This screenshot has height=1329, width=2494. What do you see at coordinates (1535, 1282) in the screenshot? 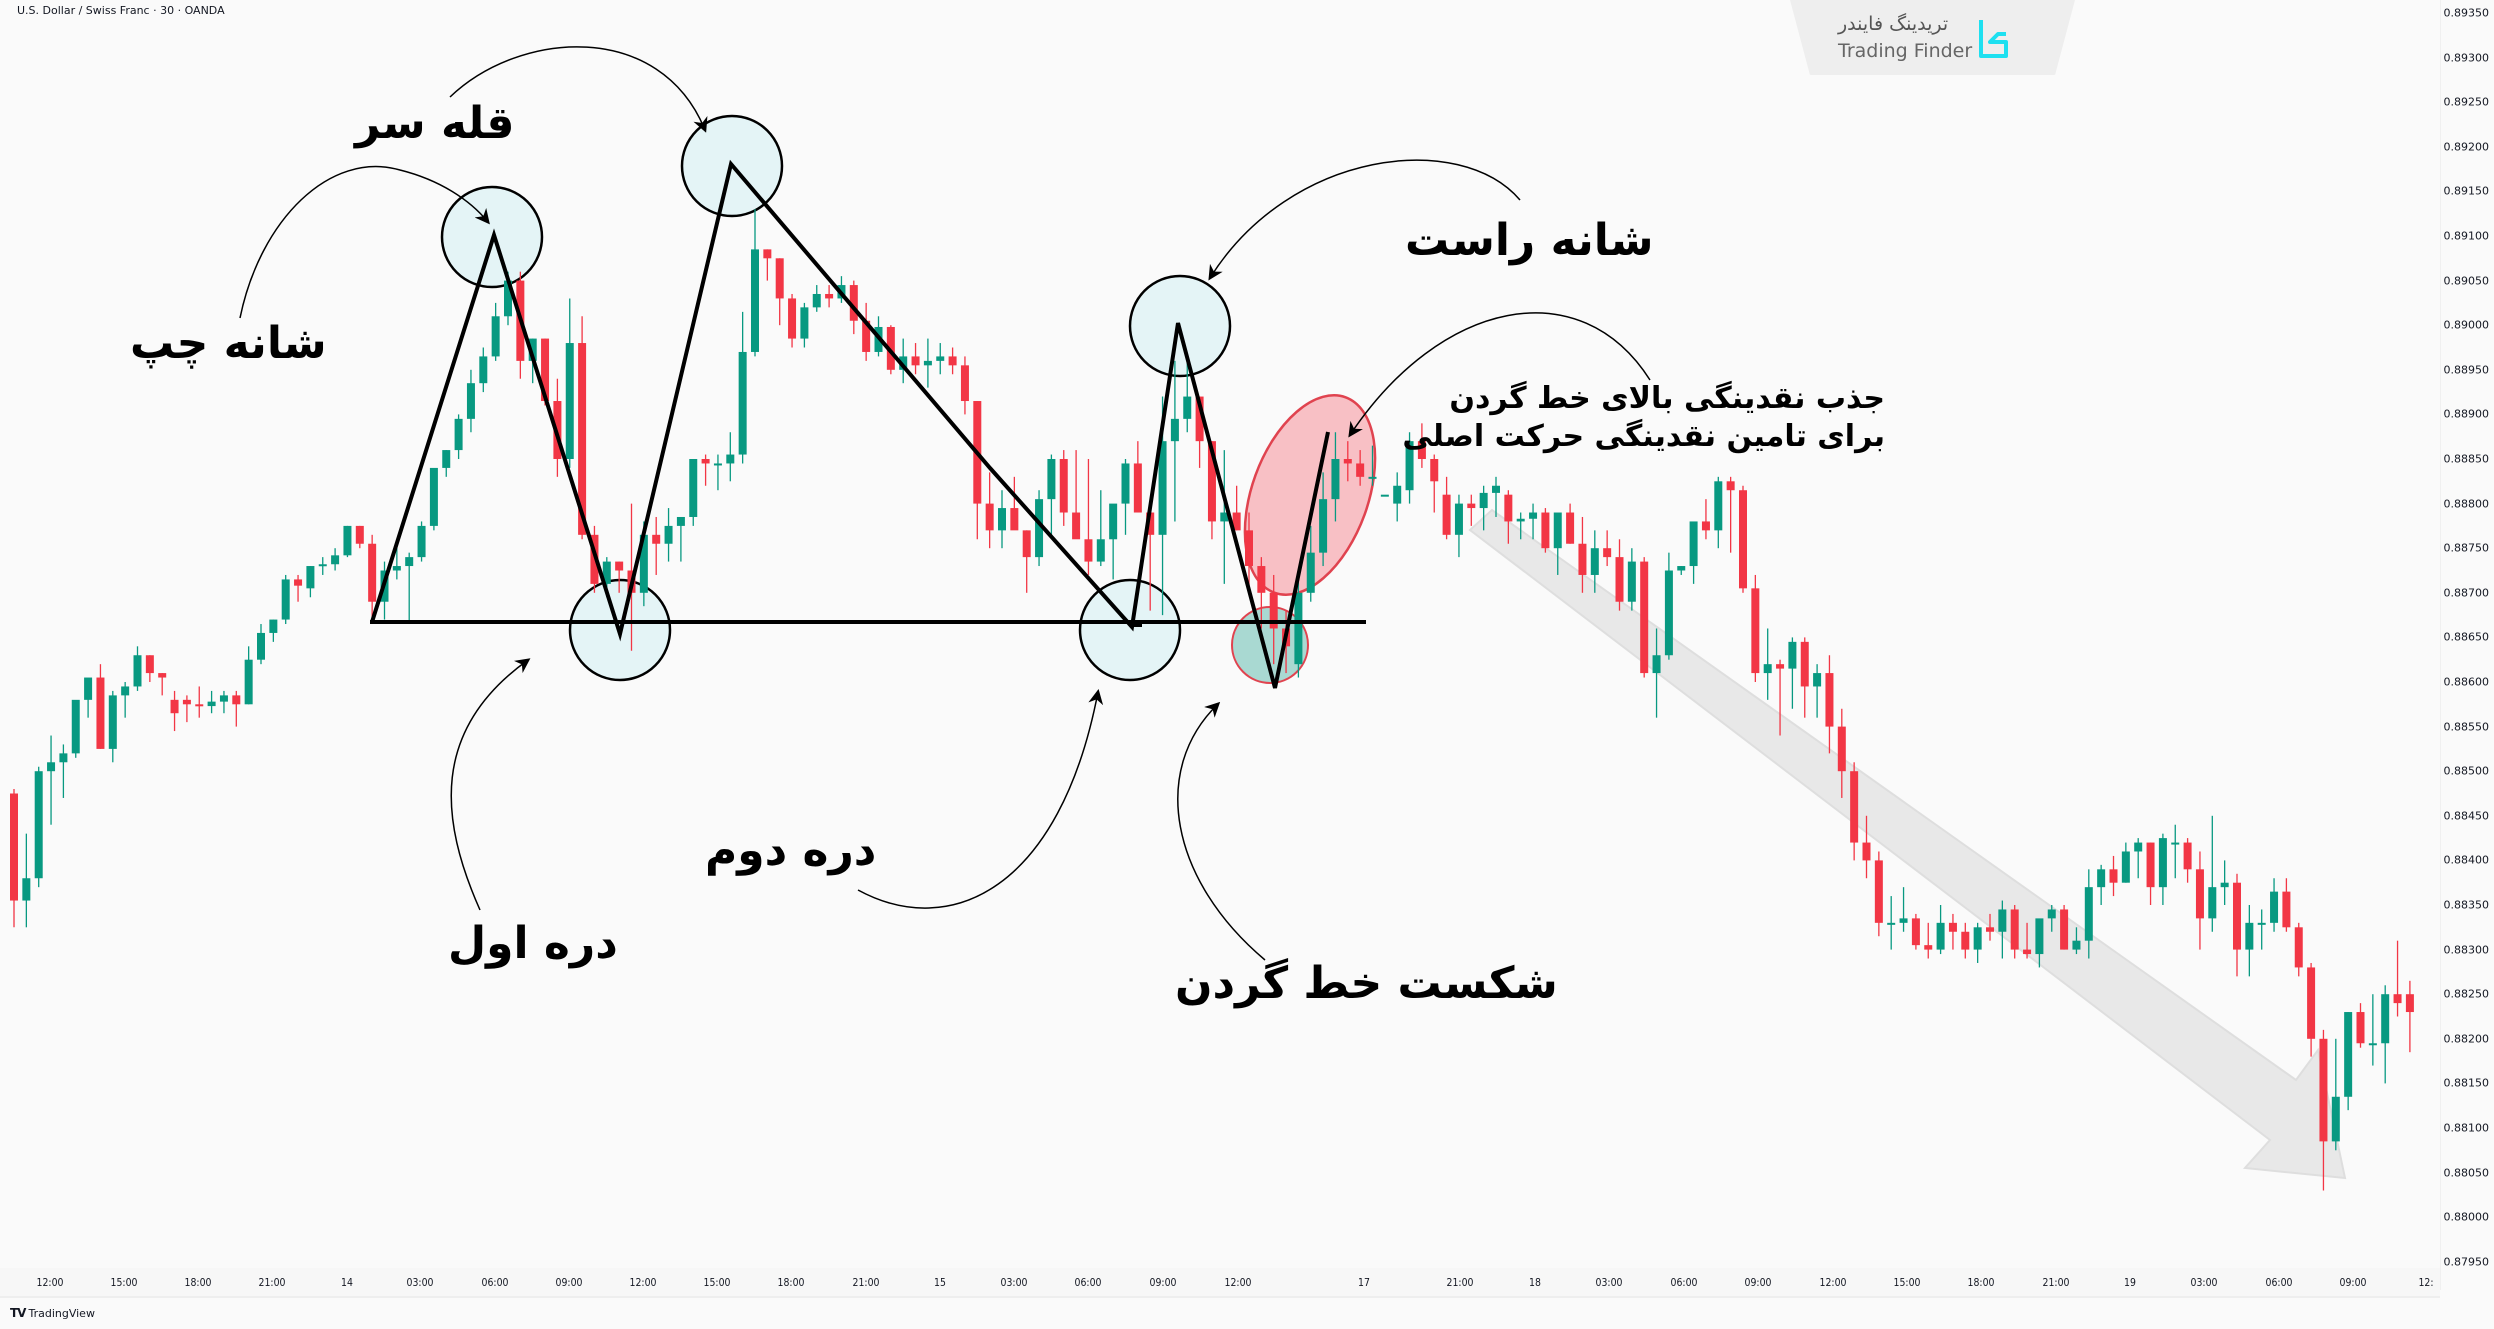
I see `time-tick-label: 18` at bounding box center [1535, 1282].